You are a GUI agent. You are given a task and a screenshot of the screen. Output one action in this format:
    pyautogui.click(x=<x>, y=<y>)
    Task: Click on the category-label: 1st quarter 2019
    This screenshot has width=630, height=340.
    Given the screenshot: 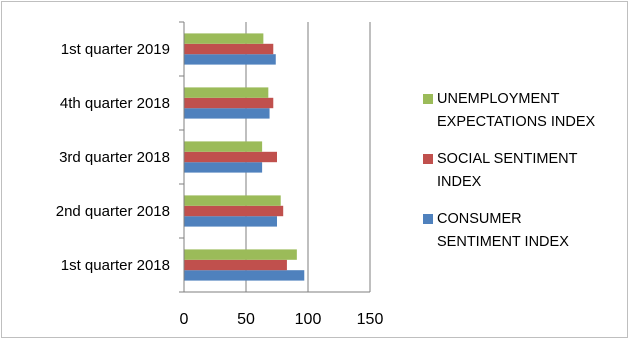 What is the action you would take?
    pyautogui.click(x=115, y=49)
    